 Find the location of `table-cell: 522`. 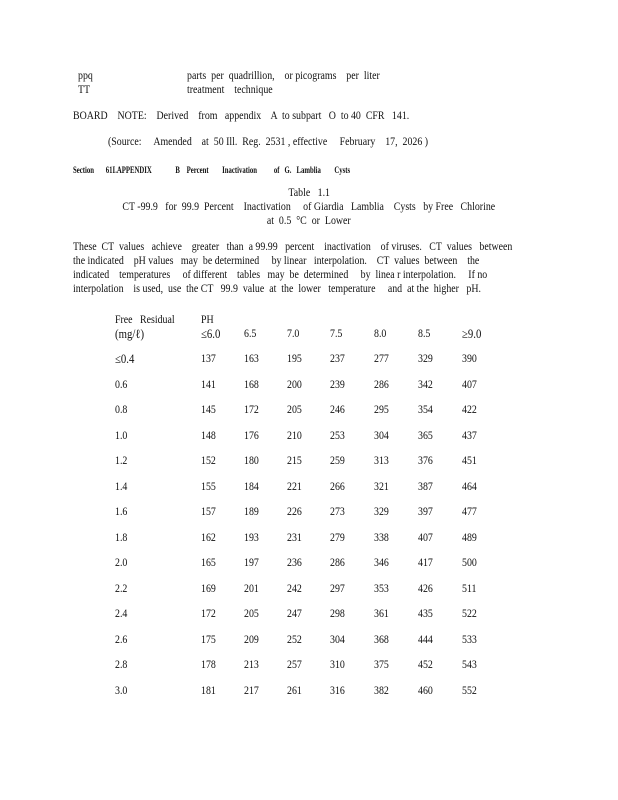

table-cell: 522 is located at coordinates (469, 614).